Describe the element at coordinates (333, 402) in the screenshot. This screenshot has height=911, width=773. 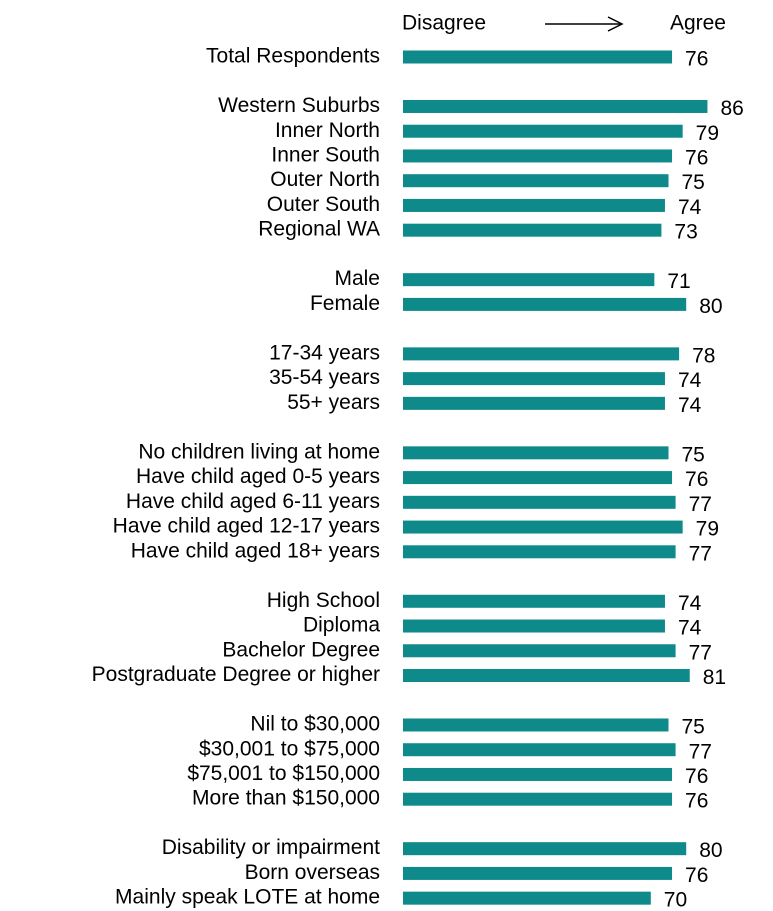
I see `category-label: 55+ years` at that location.